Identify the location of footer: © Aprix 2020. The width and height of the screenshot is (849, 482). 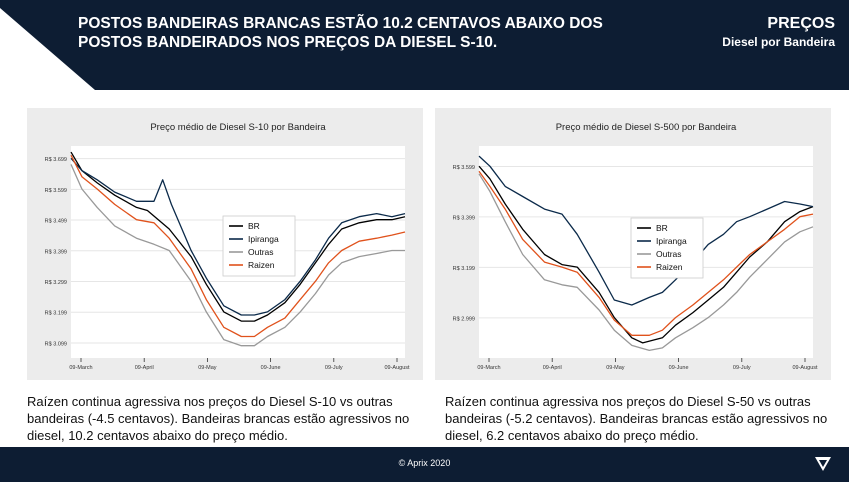
(424, 464).